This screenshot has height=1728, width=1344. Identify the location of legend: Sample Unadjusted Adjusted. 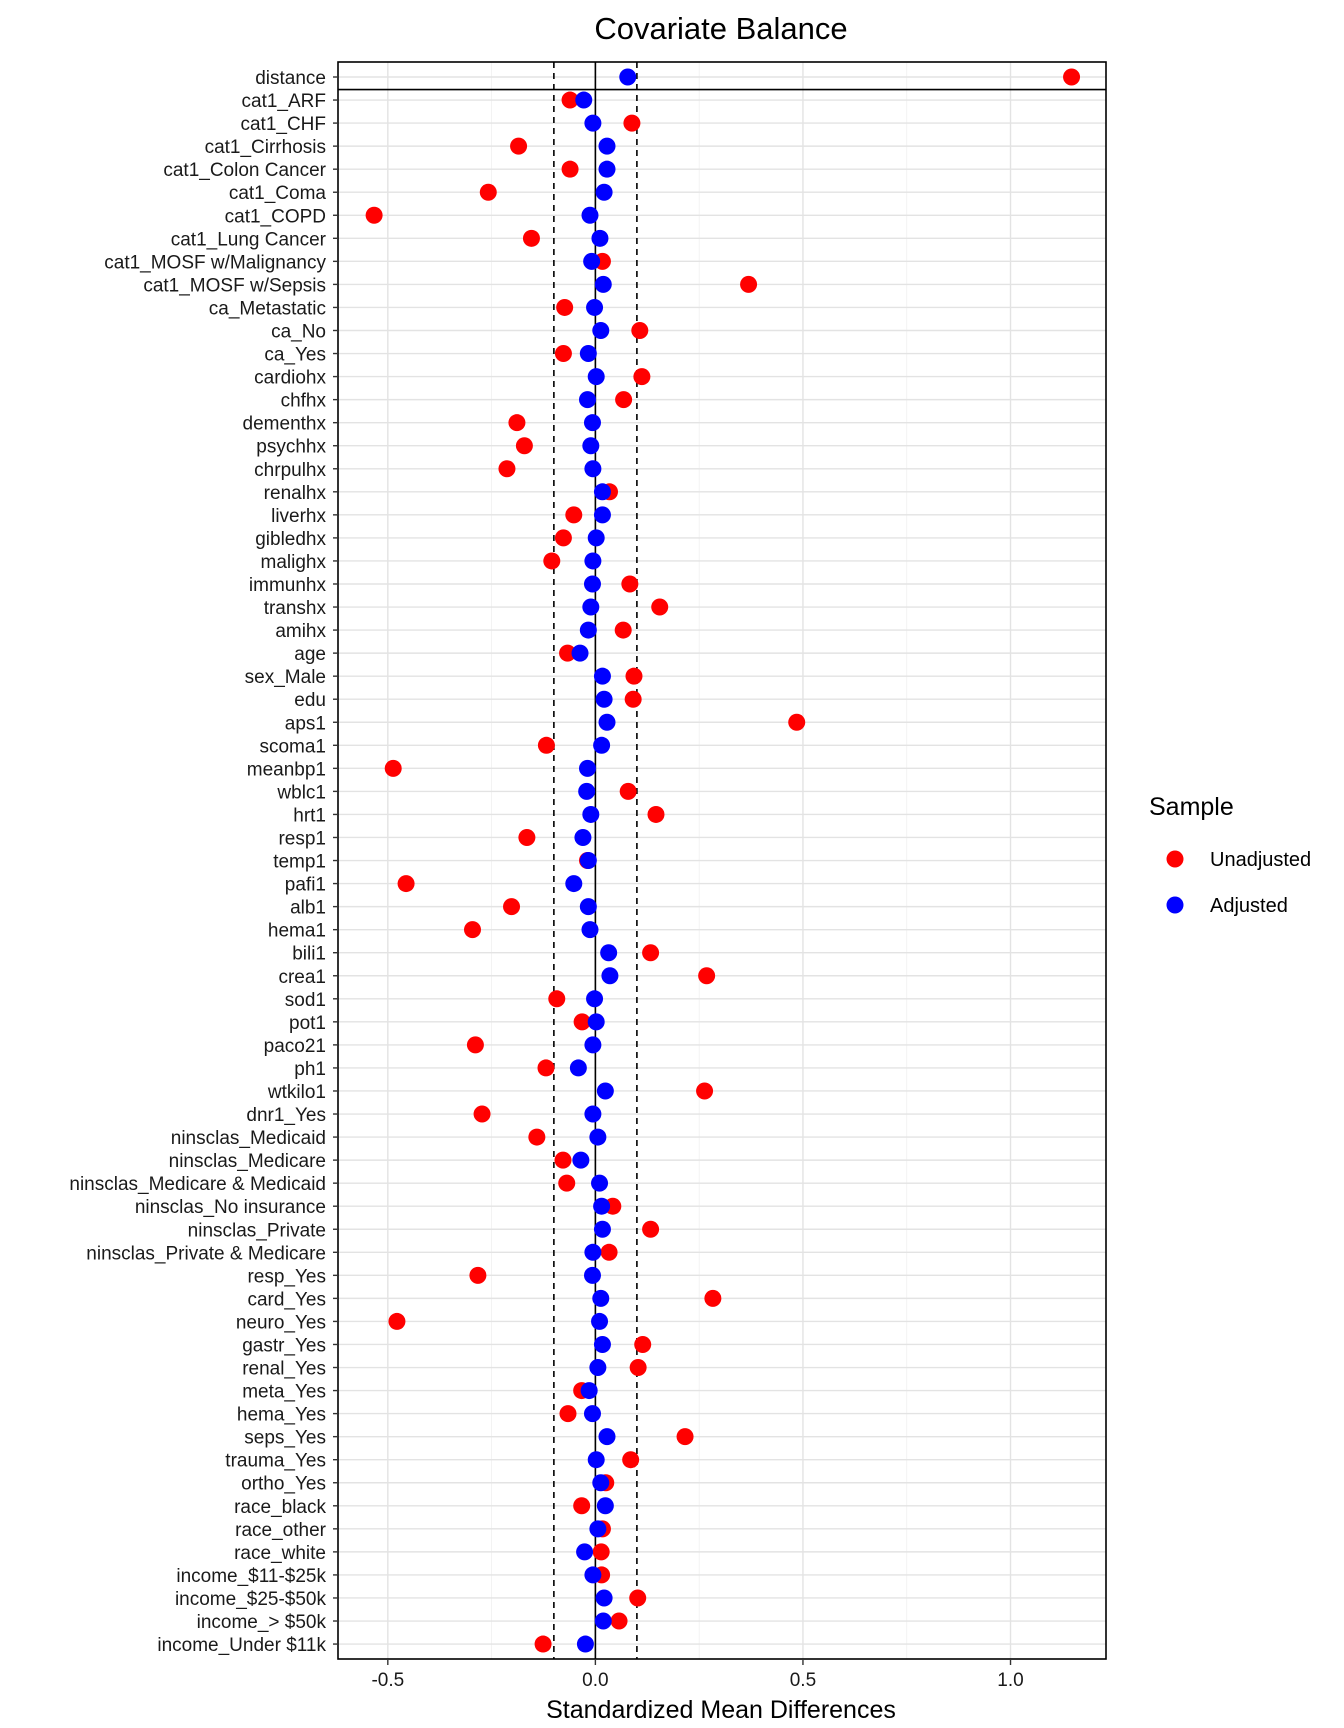
(1230, 855).